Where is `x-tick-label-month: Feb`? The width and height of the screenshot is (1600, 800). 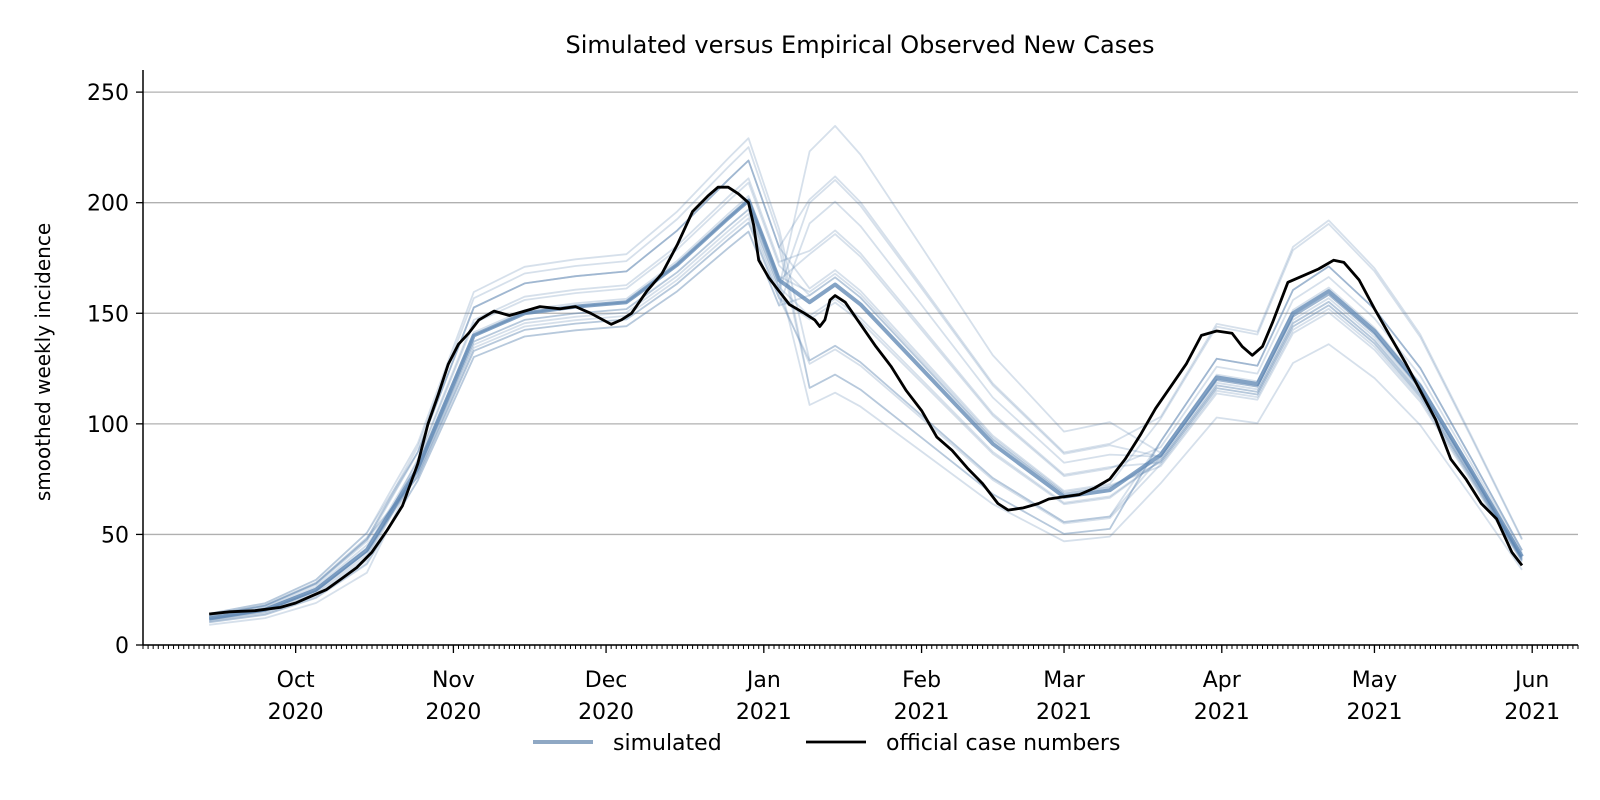 x-tick-label-month: Feb is located at coordinates (921, 680).